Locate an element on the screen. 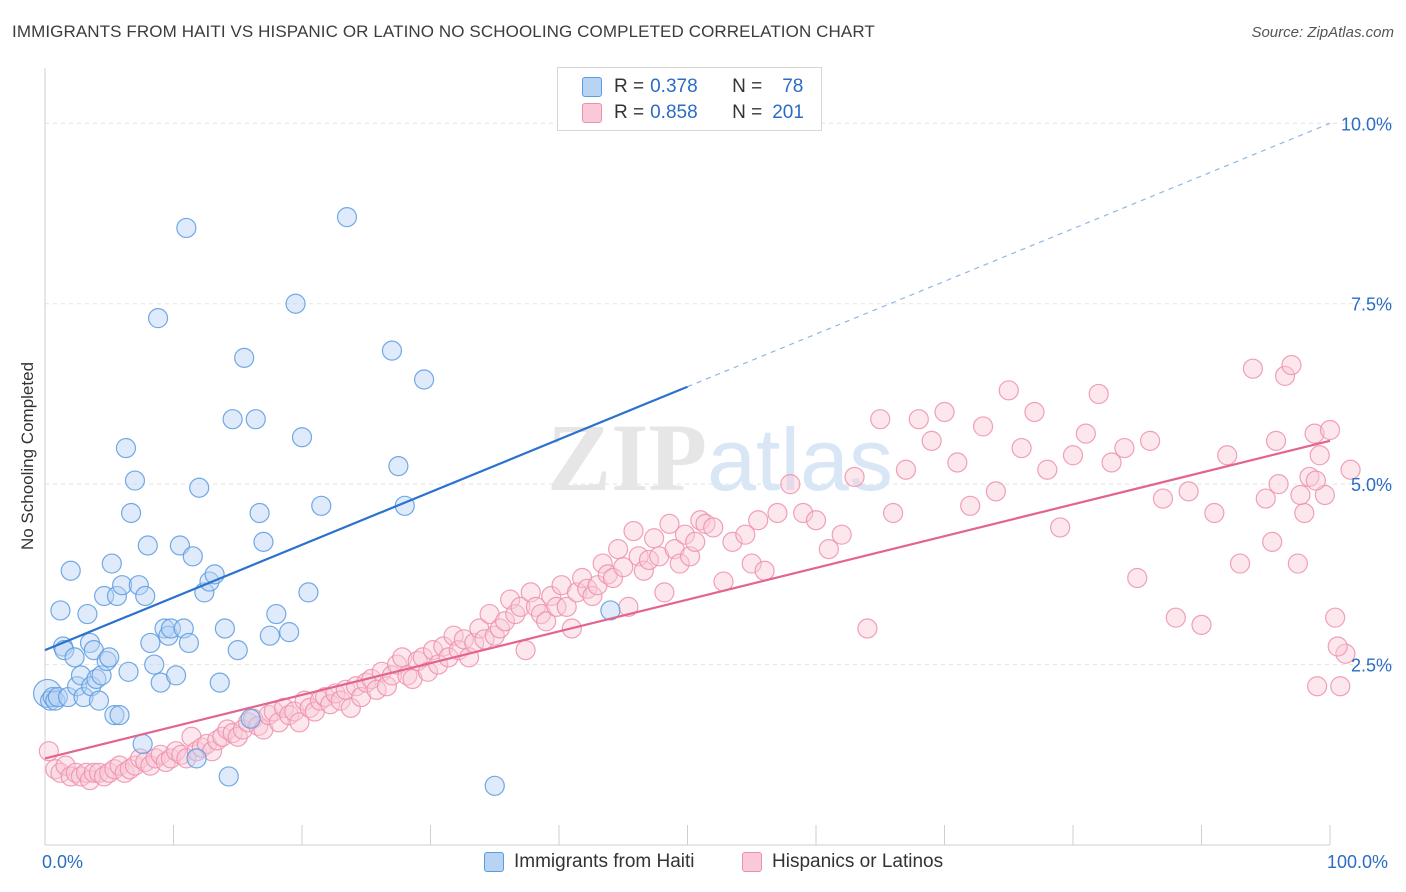 The width and height of the screenshot is (1406, 892). legend-swatch-hispanic is located at coordinates (592, 113).